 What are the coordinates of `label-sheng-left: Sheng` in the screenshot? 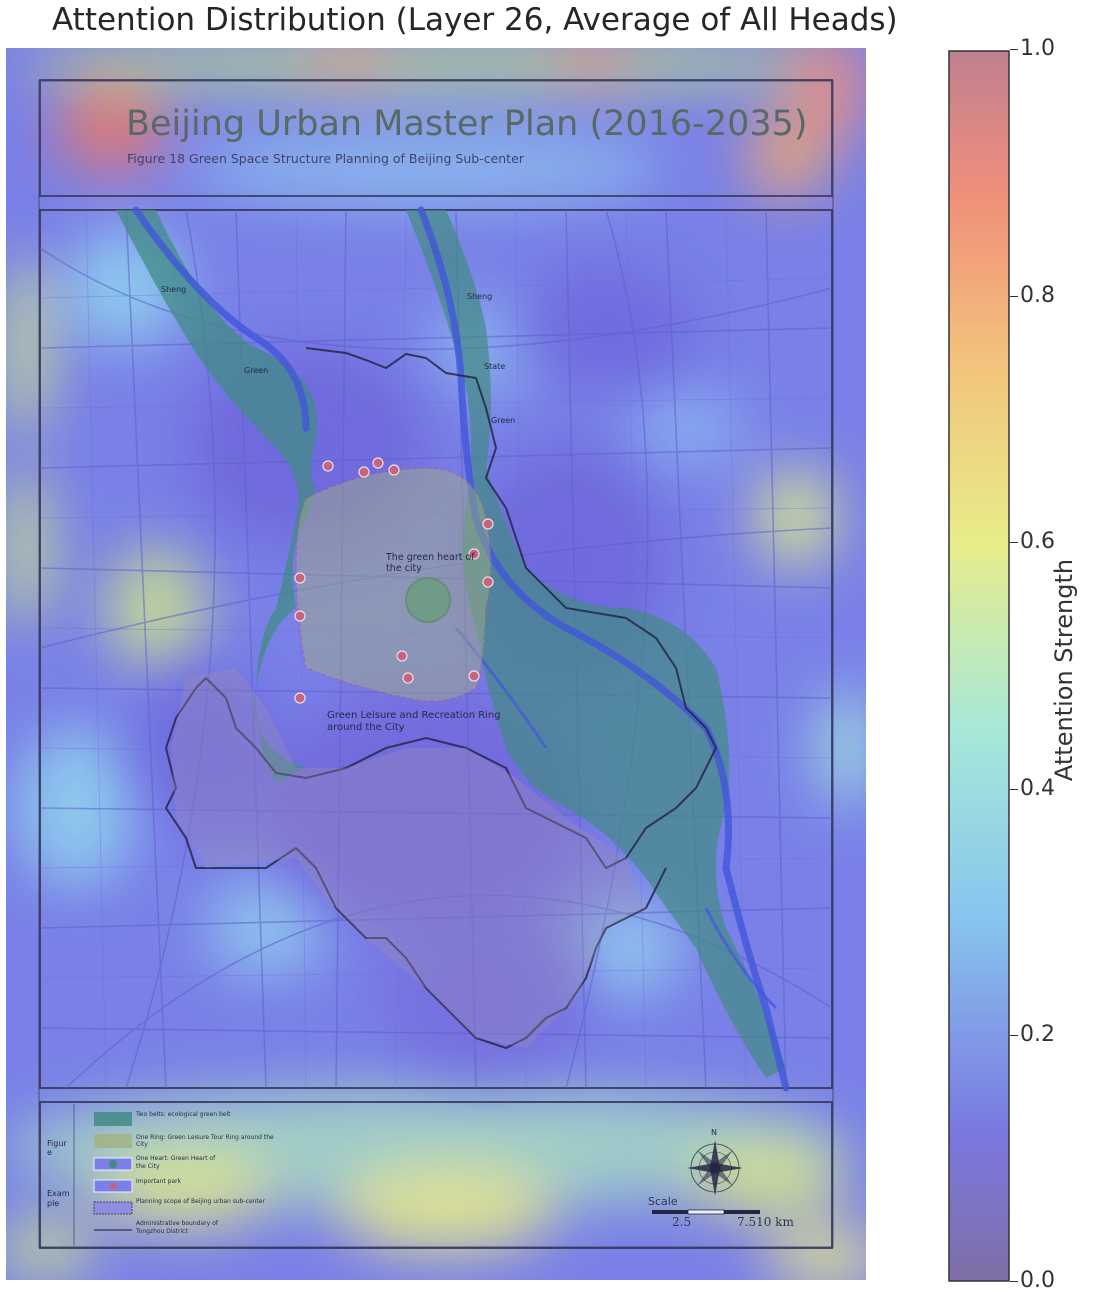 It's located at (173, 289).